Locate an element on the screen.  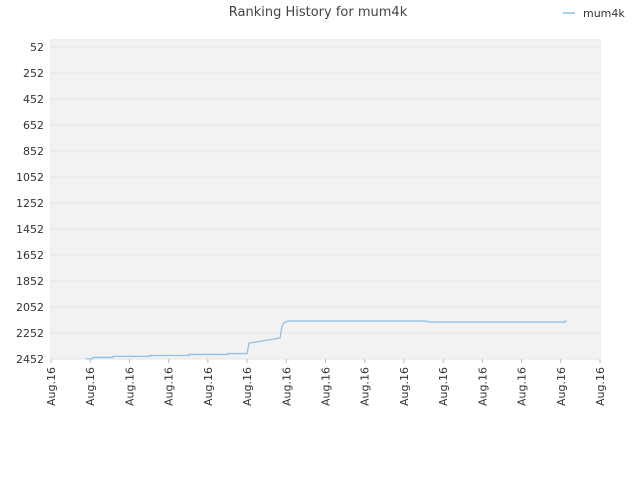
y-tick-label: 1652 is located at coordinates (30, 255).